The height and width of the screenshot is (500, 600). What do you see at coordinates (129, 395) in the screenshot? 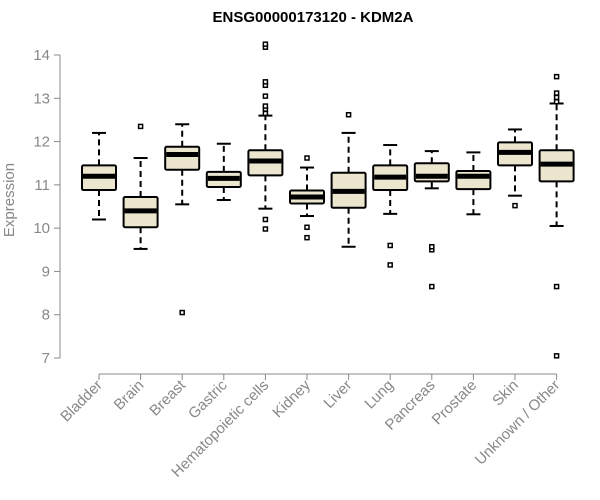
I see `x-tick-label: Brain` at bounding box center [129, 395].